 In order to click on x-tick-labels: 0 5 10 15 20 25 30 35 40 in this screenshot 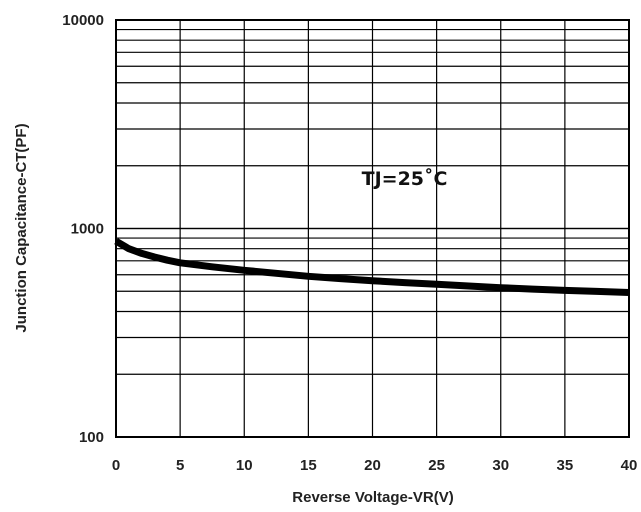, I will do `click(375, 465)`.